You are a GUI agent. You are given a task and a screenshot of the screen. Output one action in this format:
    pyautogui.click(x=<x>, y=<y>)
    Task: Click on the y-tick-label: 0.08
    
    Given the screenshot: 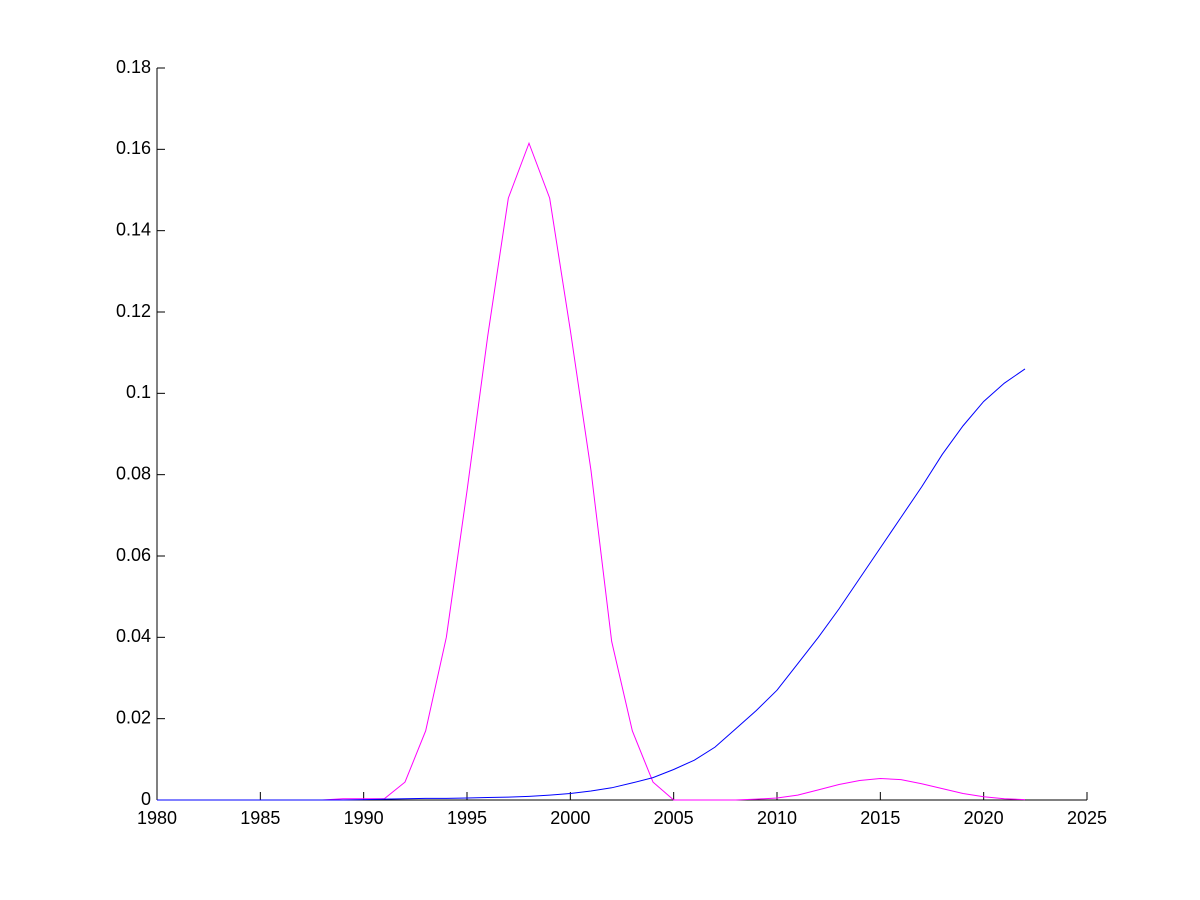 What is the action you would take?
    pyautogui.click(x=133, y=473)
    